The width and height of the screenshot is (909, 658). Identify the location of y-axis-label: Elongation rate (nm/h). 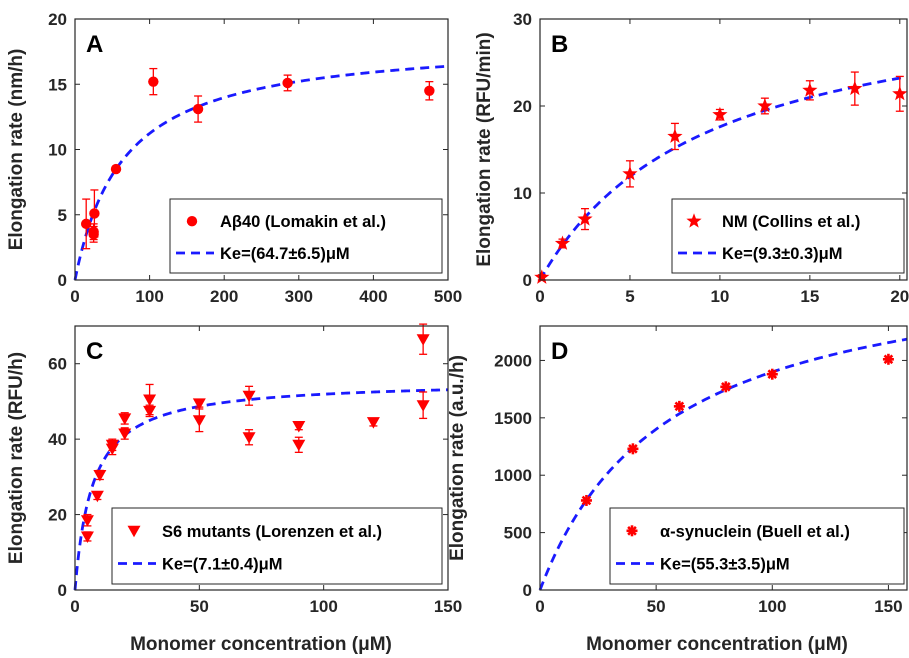
(16, 150).